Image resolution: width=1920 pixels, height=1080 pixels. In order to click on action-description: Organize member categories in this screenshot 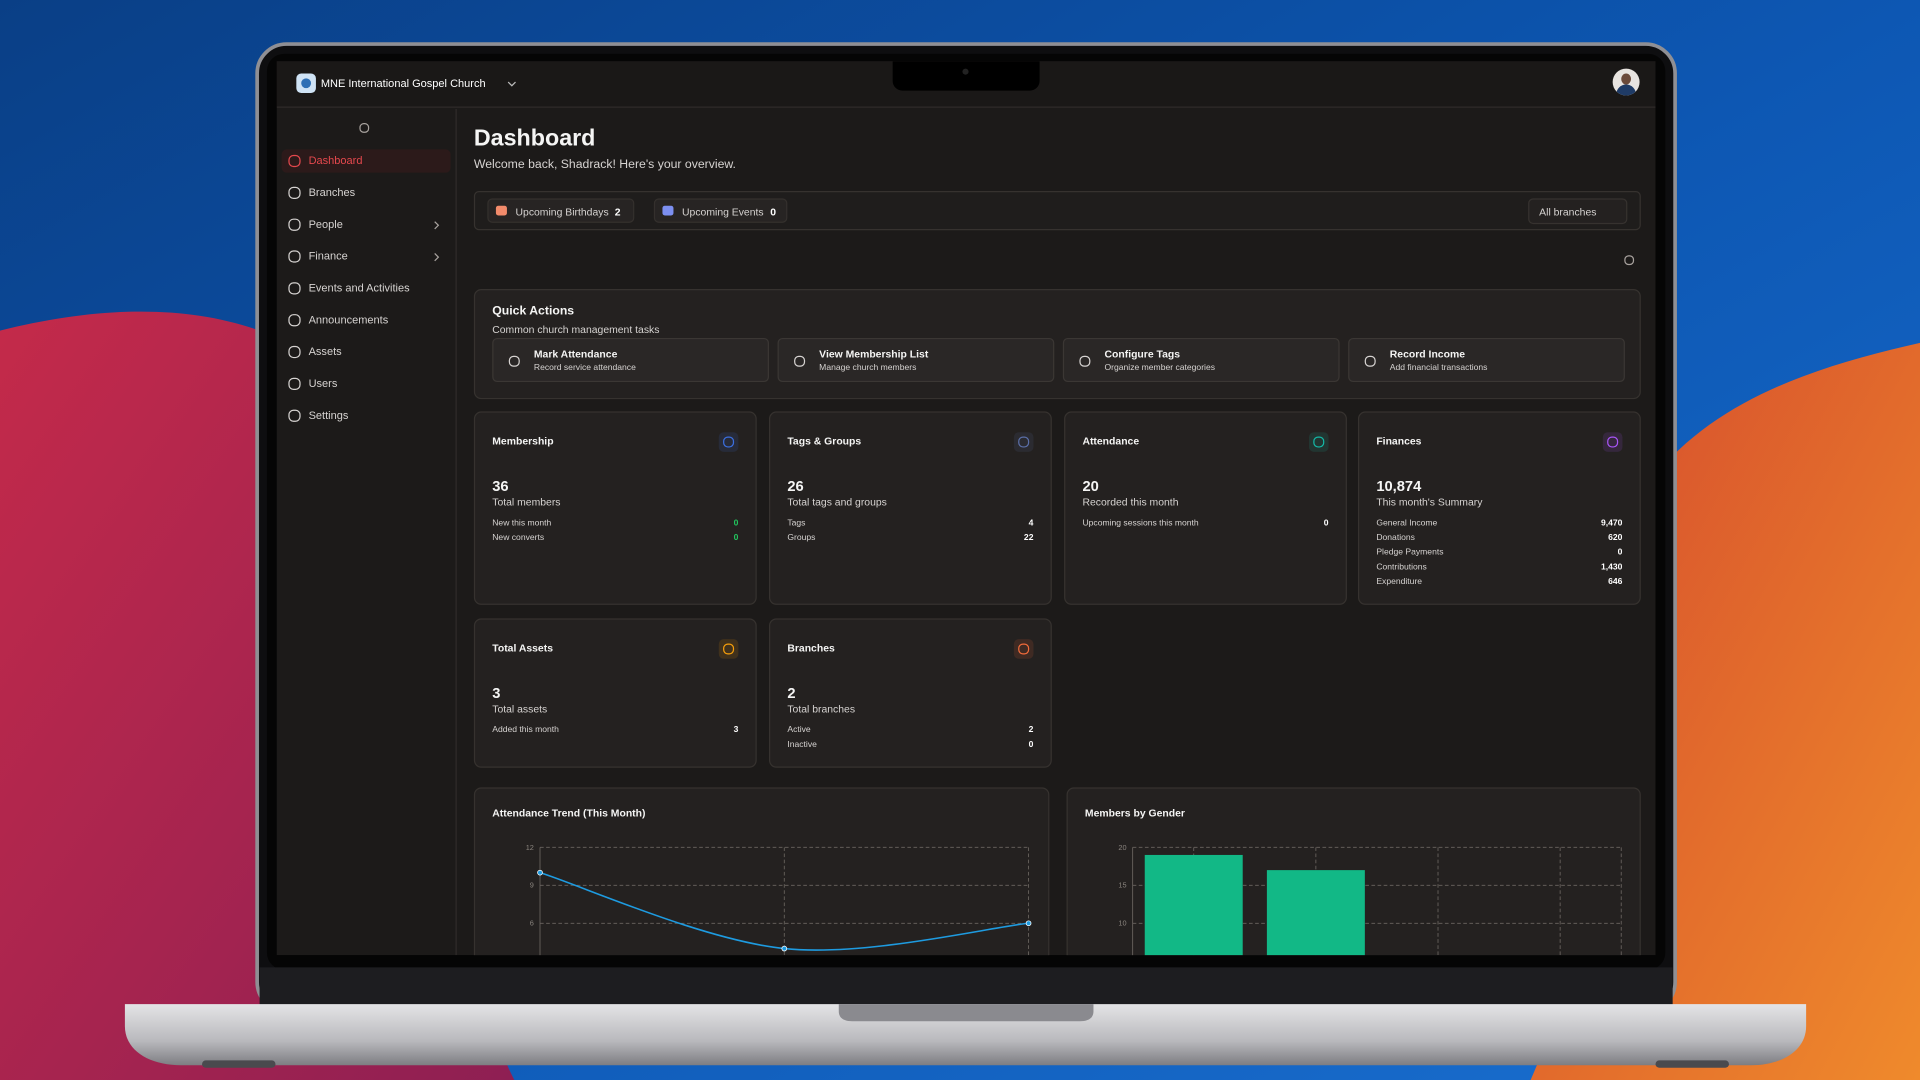, I will do `click(1160, 368)`.